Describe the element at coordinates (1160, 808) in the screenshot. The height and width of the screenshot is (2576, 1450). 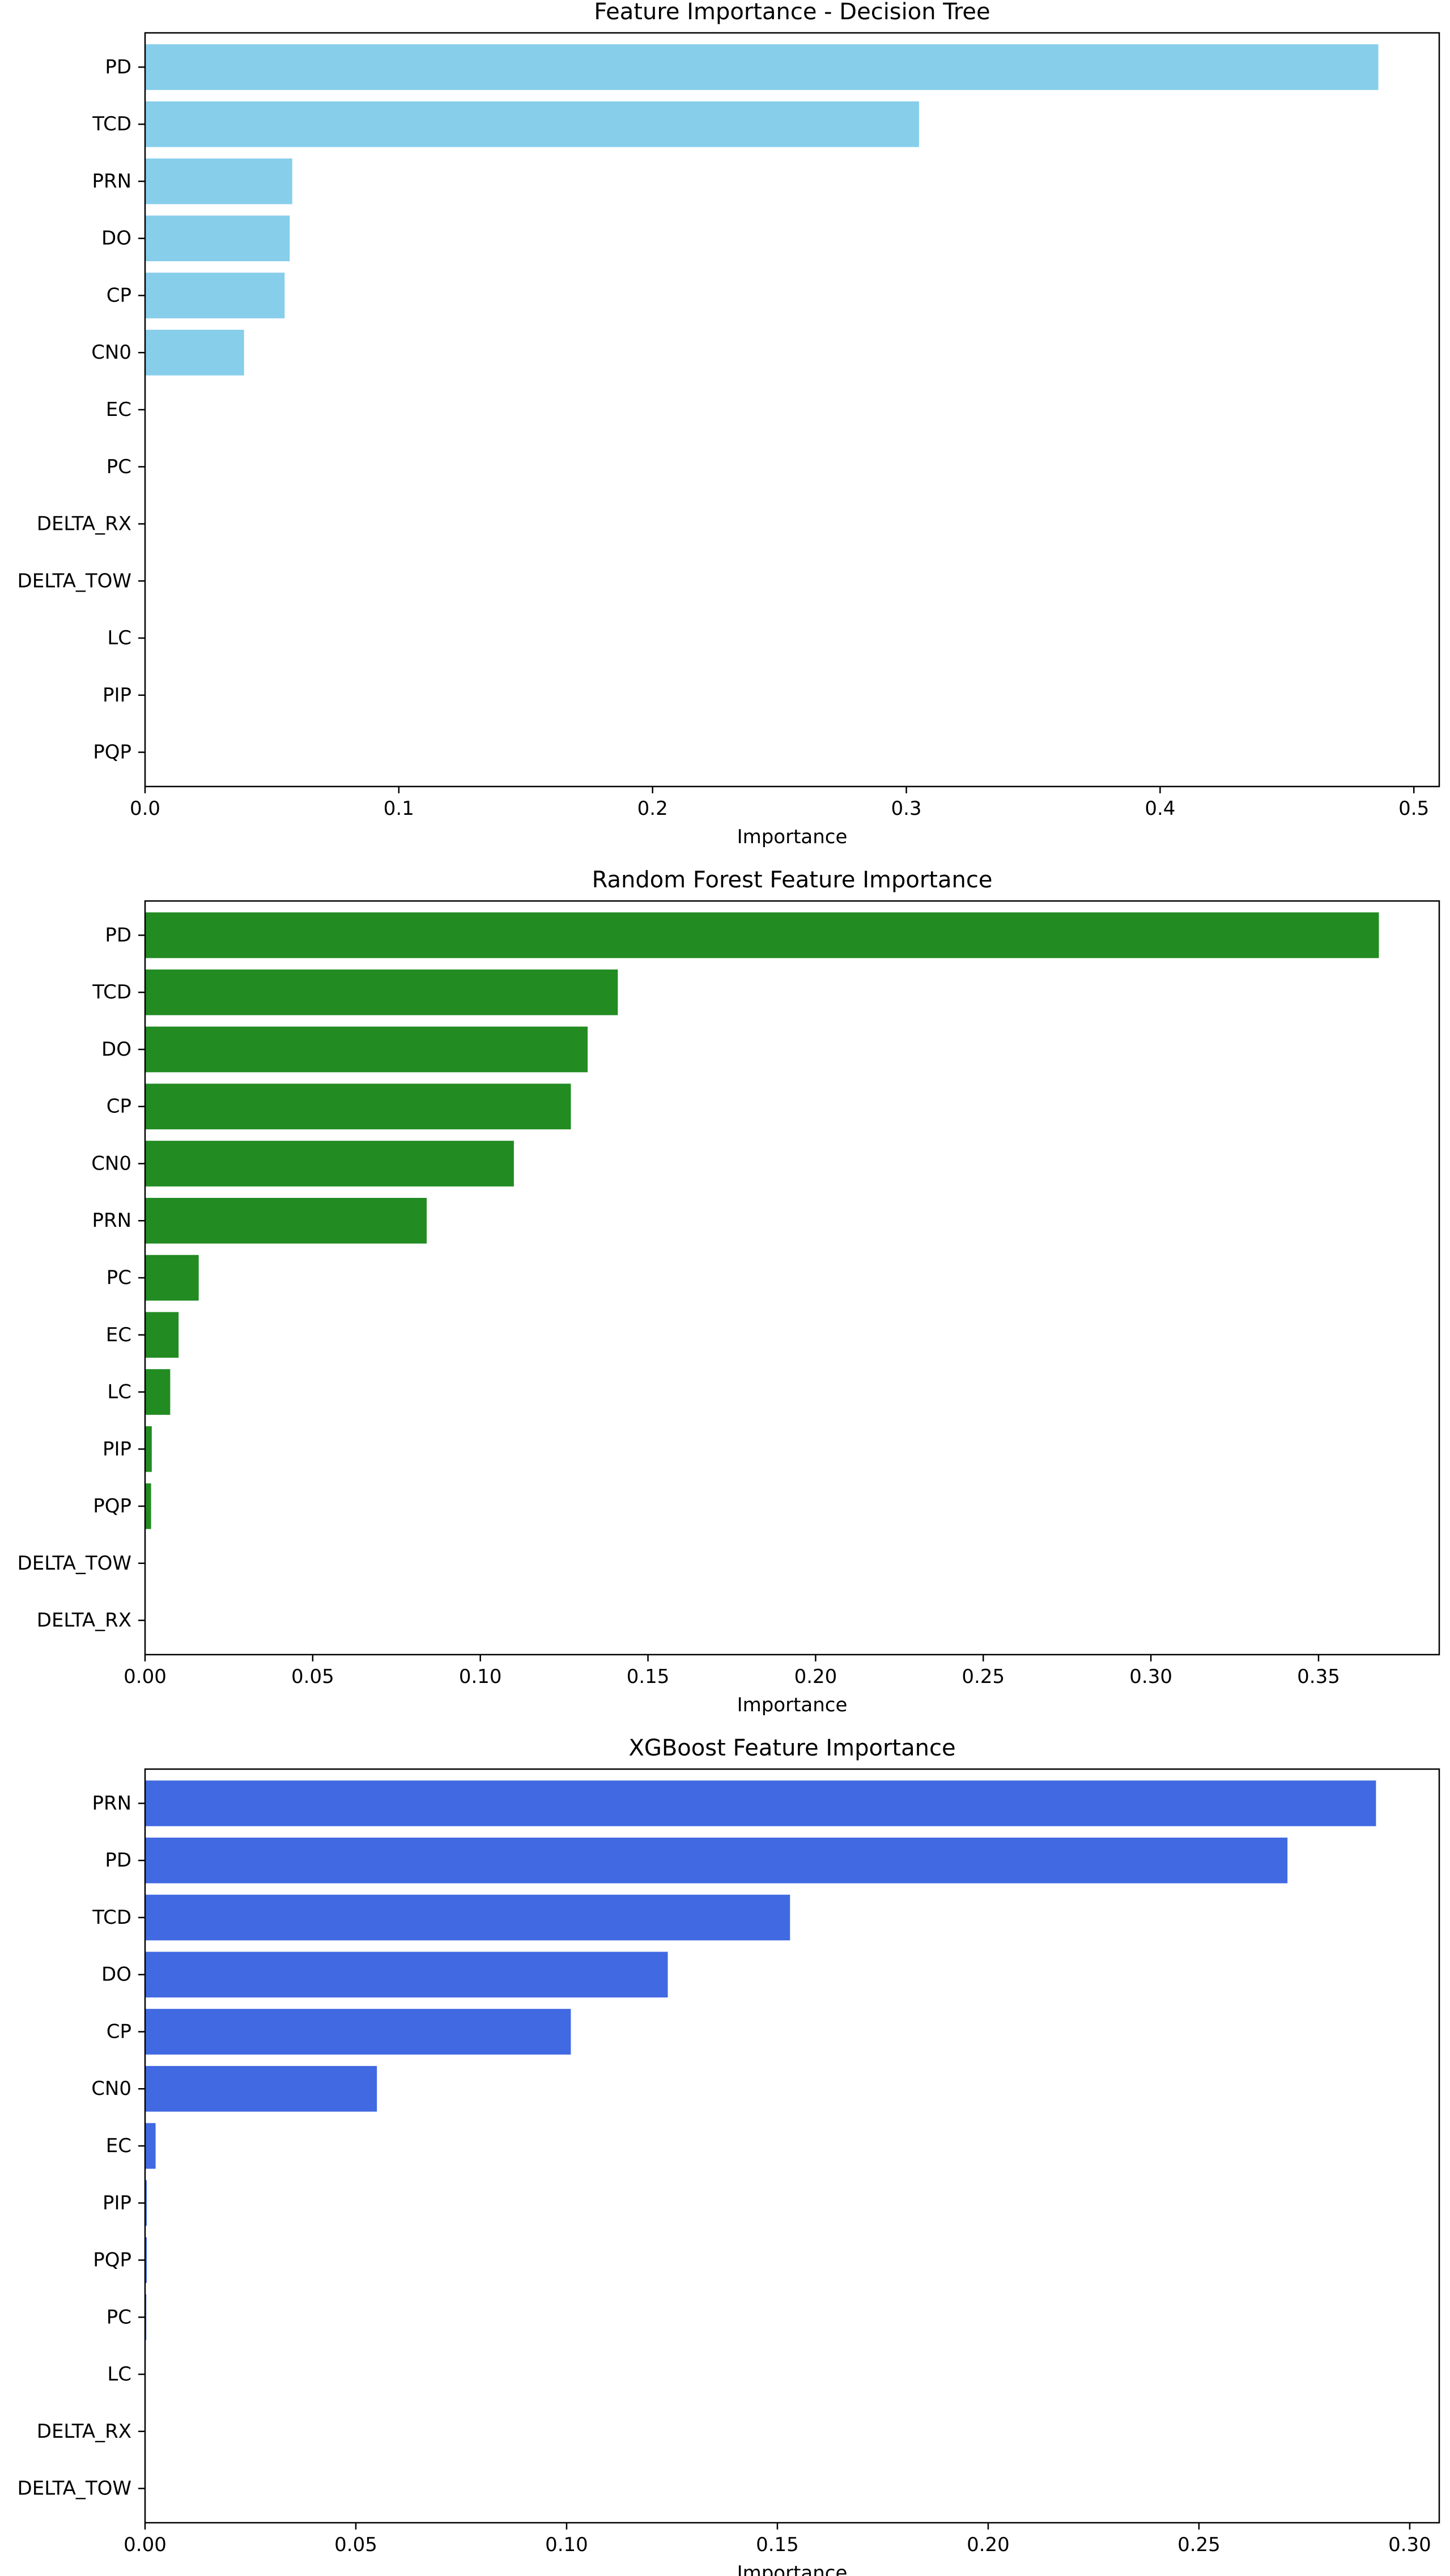
I see `x-tick-label: 0.4` at that location.